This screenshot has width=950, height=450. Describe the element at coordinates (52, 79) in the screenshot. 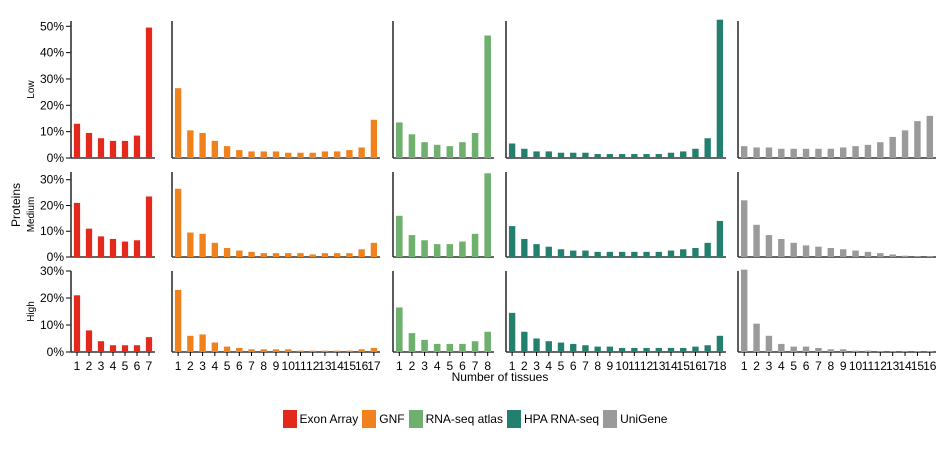

I see `y-tick-label: 30%` at that location.